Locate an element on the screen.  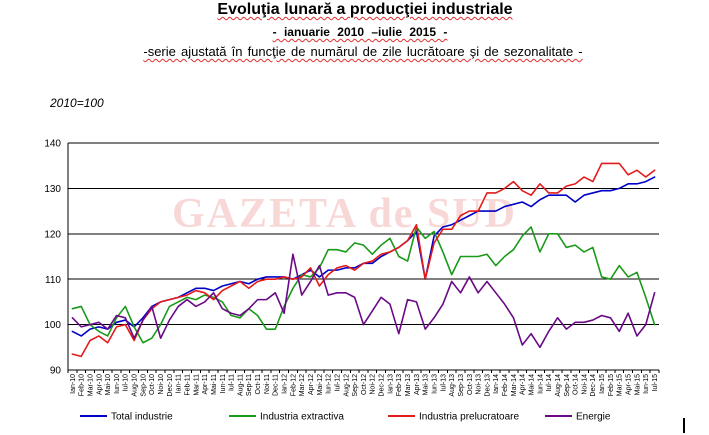
x-tick-label: Aug-12 is located at coordinates (346, 385).